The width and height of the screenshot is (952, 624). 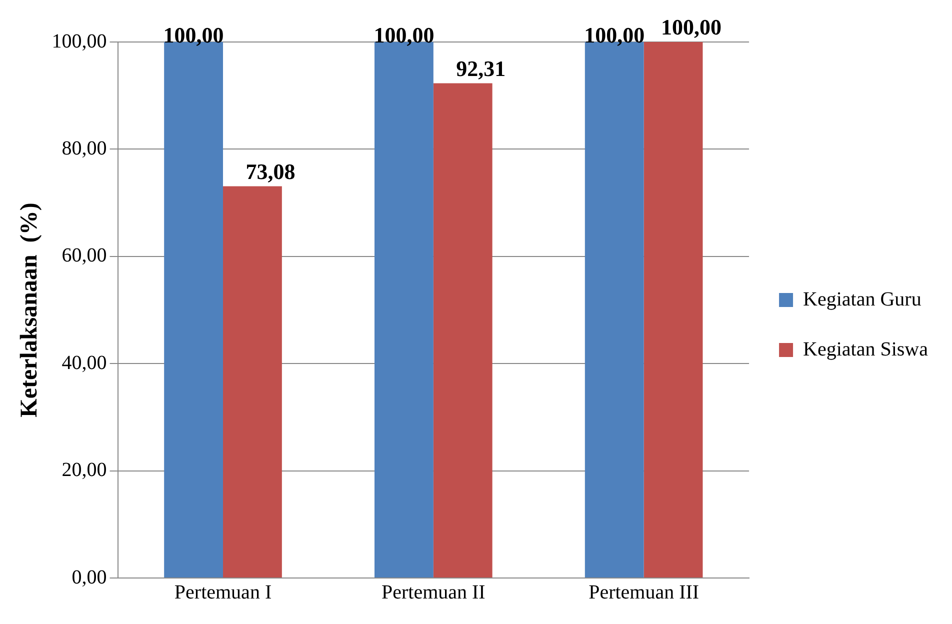 What do you see at coordinates (481, 68) in the screenshot?
I see `data-label: 92,31` at bounding box center [481, 68].